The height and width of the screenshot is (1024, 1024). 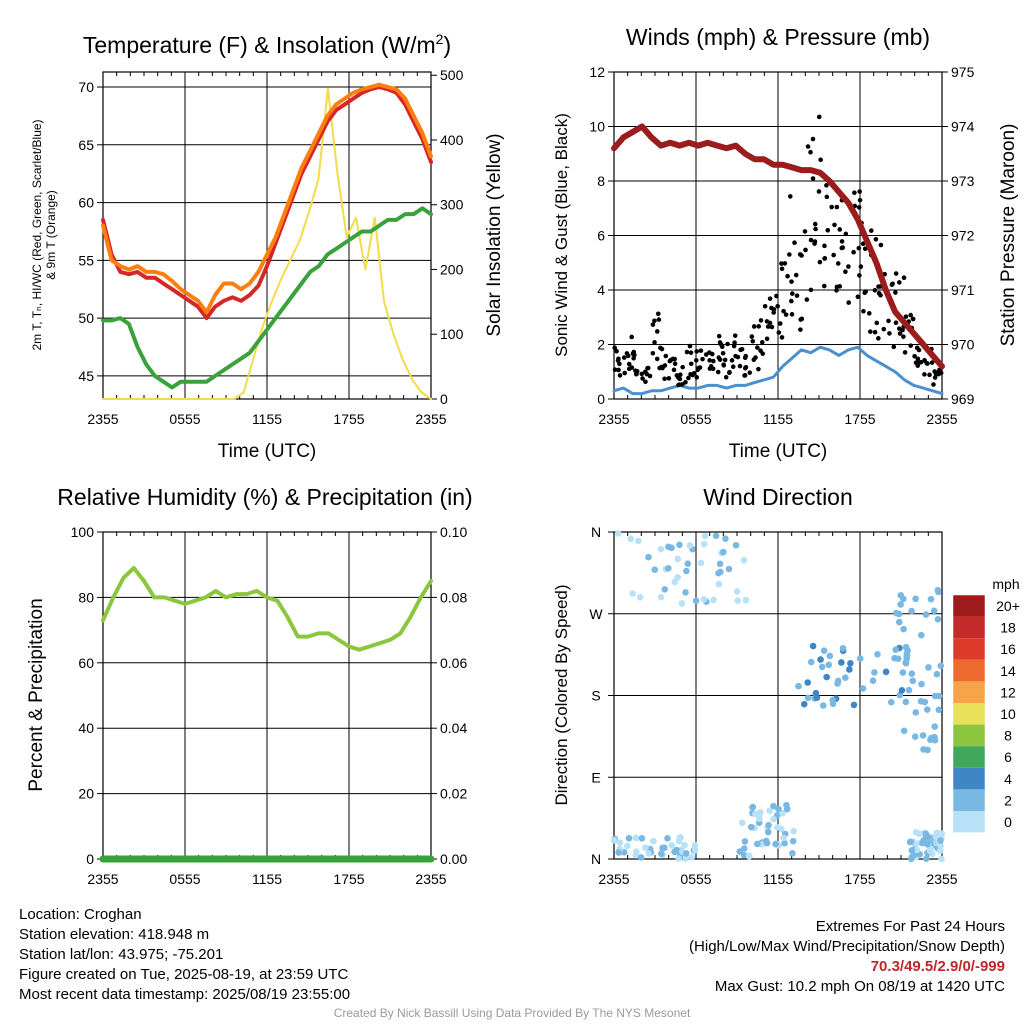 I want to click on temperature-title: Temperature (F) & Insolation (W/m2), so click(x=267, y=44).